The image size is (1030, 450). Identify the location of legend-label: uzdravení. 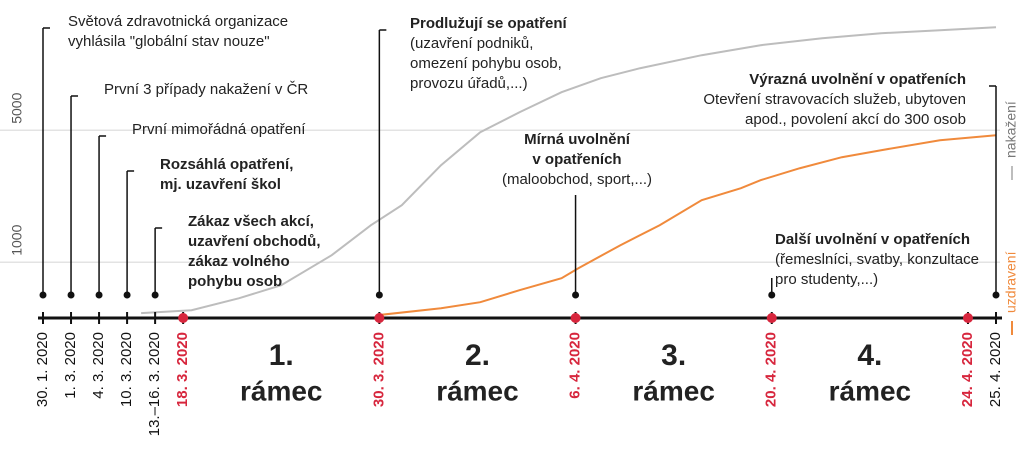
(1011, 282).